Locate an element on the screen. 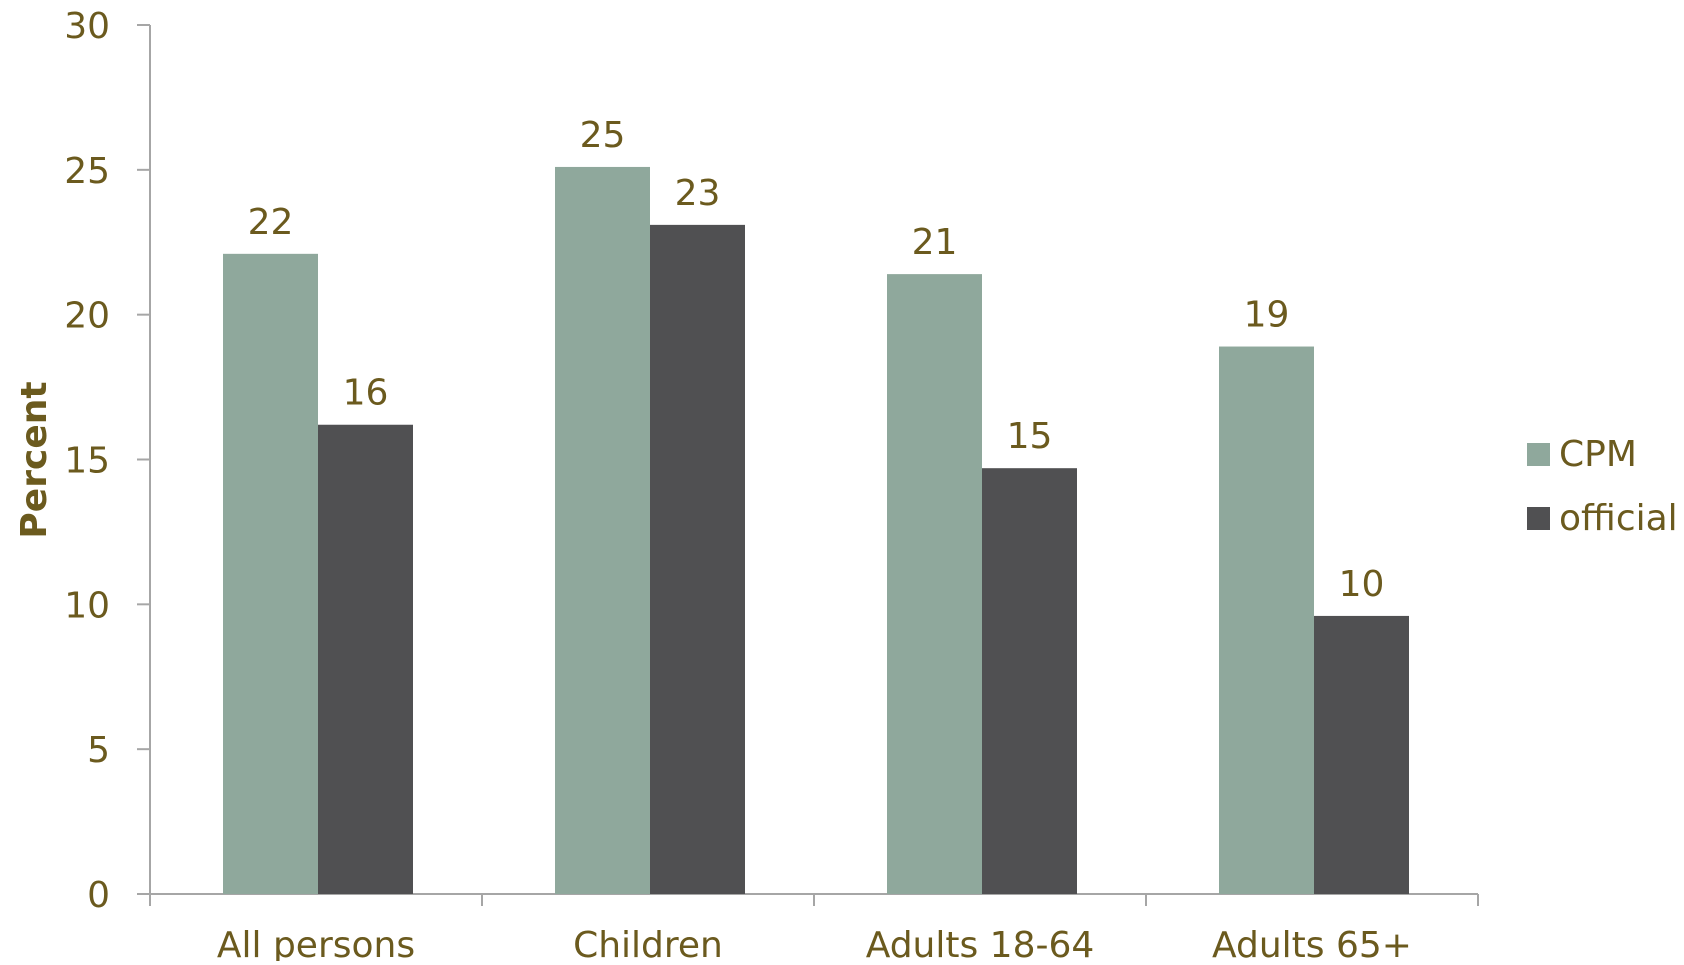 The height and width of the screenshot is (965, 1684). x-tick-label: Adults 65+ is located at coordinates (1312, 943).